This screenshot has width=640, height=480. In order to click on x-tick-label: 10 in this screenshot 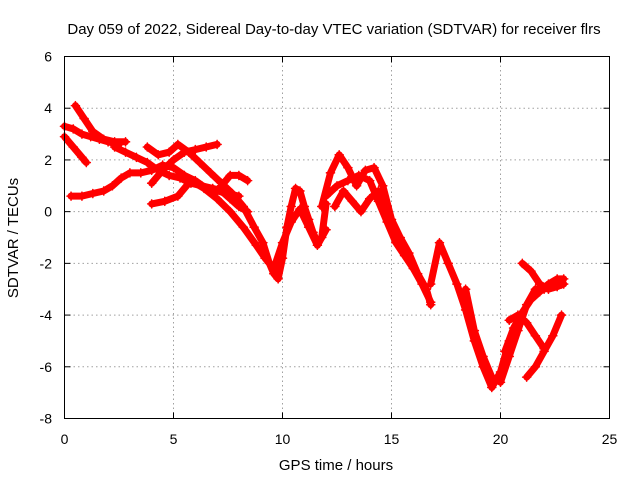, I will do `click(283, 439)`.